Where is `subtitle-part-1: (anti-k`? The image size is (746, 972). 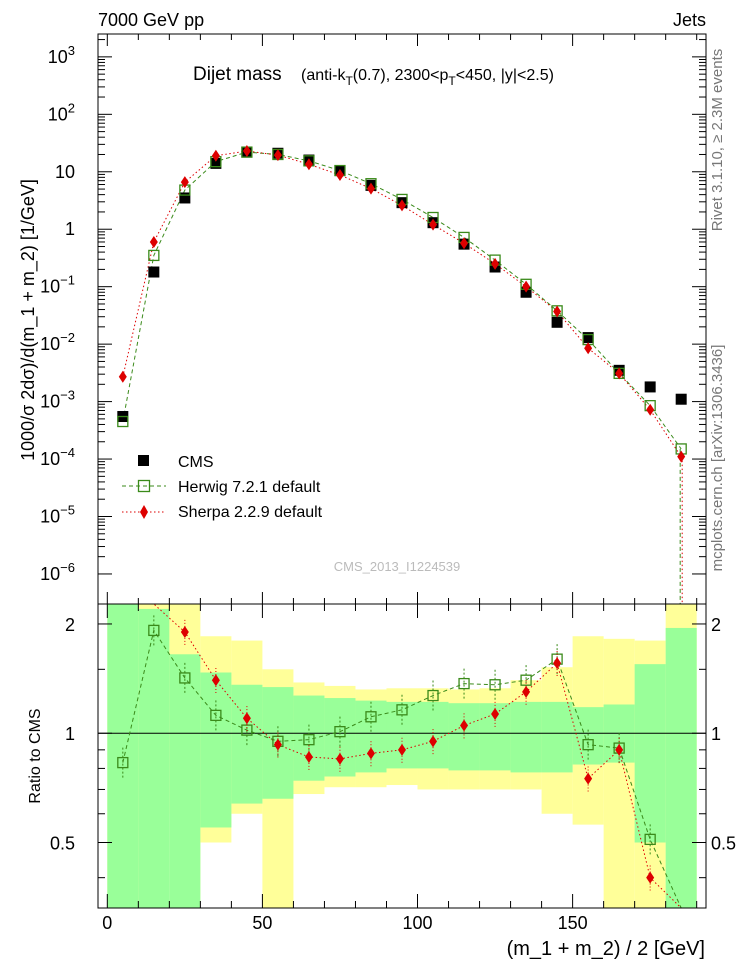 subtitle-part-1: (anti-k is located at coordinates (323, 75).